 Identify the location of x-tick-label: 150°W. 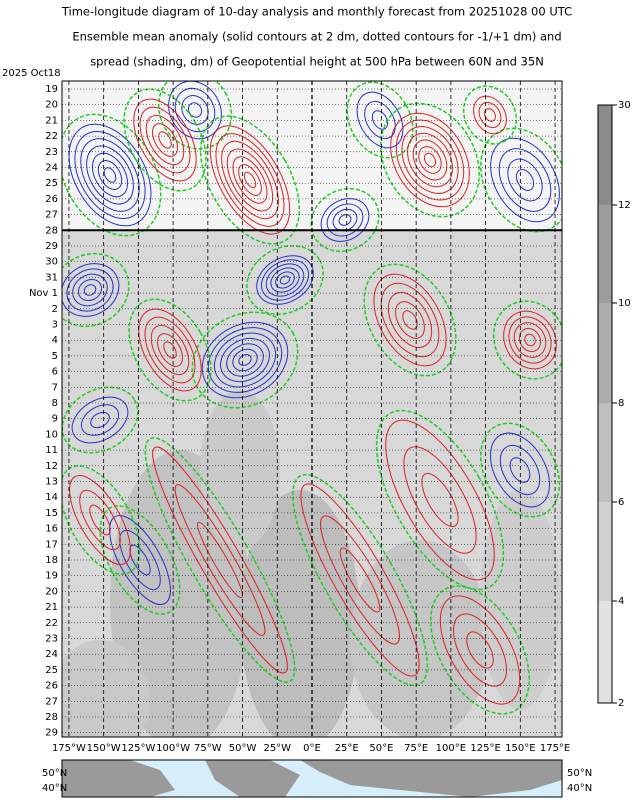
(104, 748).